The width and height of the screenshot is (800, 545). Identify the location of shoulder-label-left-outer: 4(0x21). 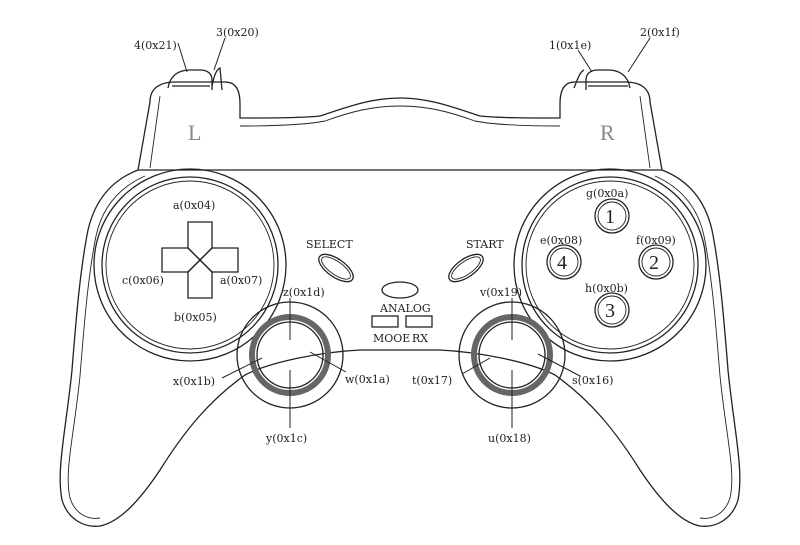
(155, 45).